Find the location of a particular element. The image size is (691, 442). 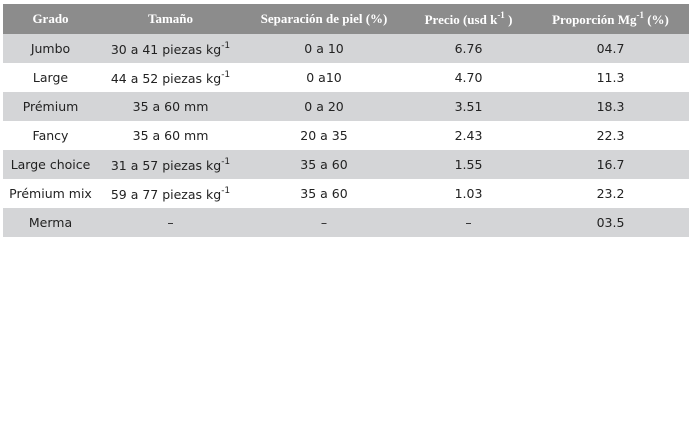

cell-text: 3.51 is located at coordinates (468, 106).